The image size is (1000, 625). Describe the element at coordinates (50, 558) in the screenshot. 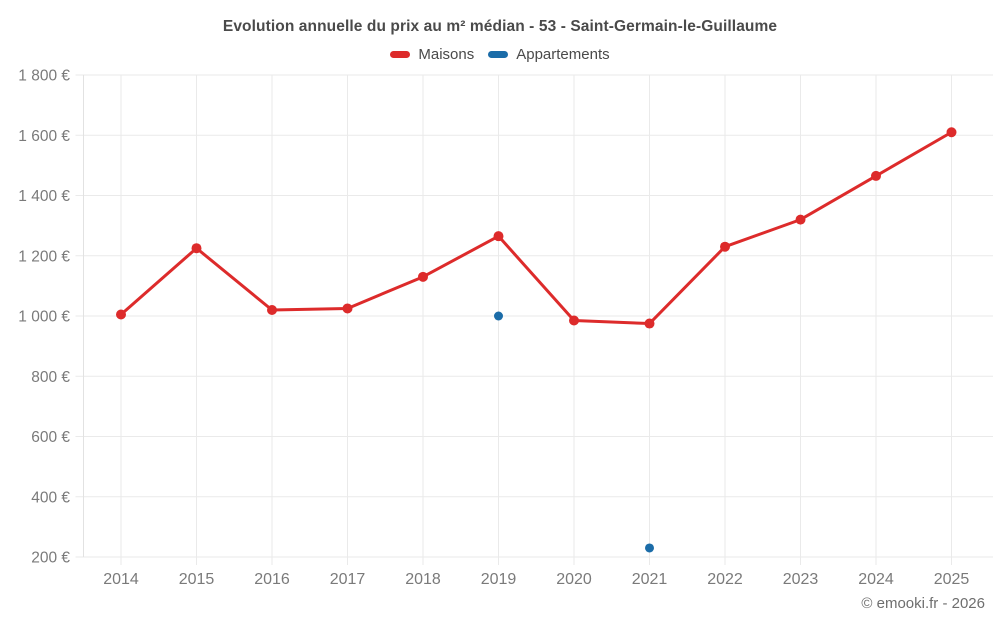

I see `y-tick-label: 200 €` at that location.